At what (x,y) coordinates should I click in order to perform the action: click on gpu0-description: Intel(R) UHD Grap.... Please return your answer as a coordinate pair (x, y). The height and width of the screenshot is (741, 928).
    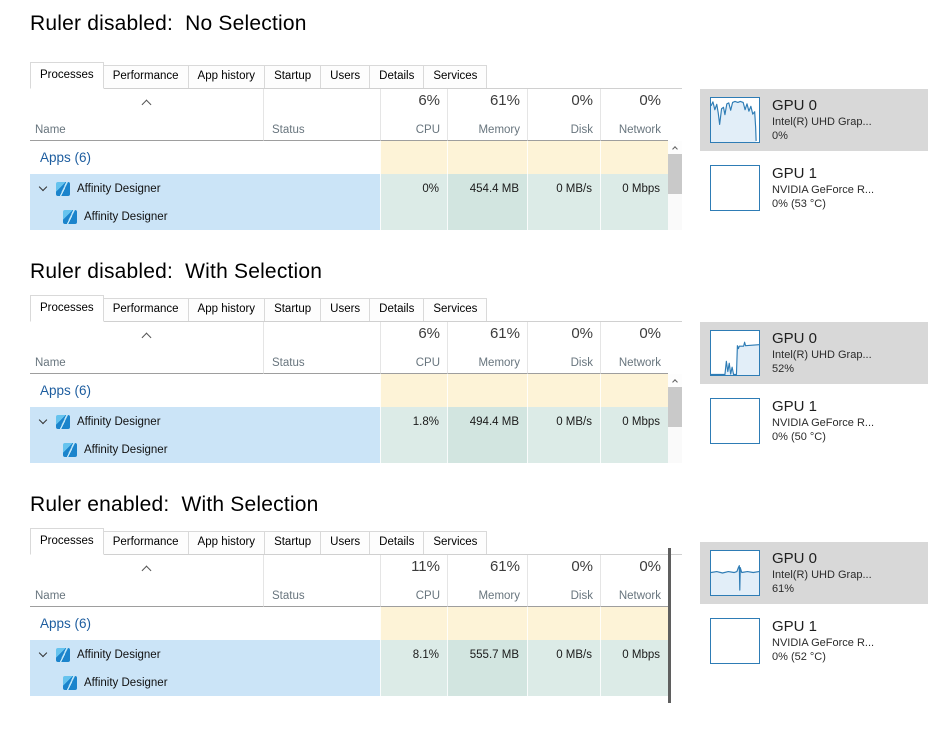
    Looking at the image, I should click on (822, 574).